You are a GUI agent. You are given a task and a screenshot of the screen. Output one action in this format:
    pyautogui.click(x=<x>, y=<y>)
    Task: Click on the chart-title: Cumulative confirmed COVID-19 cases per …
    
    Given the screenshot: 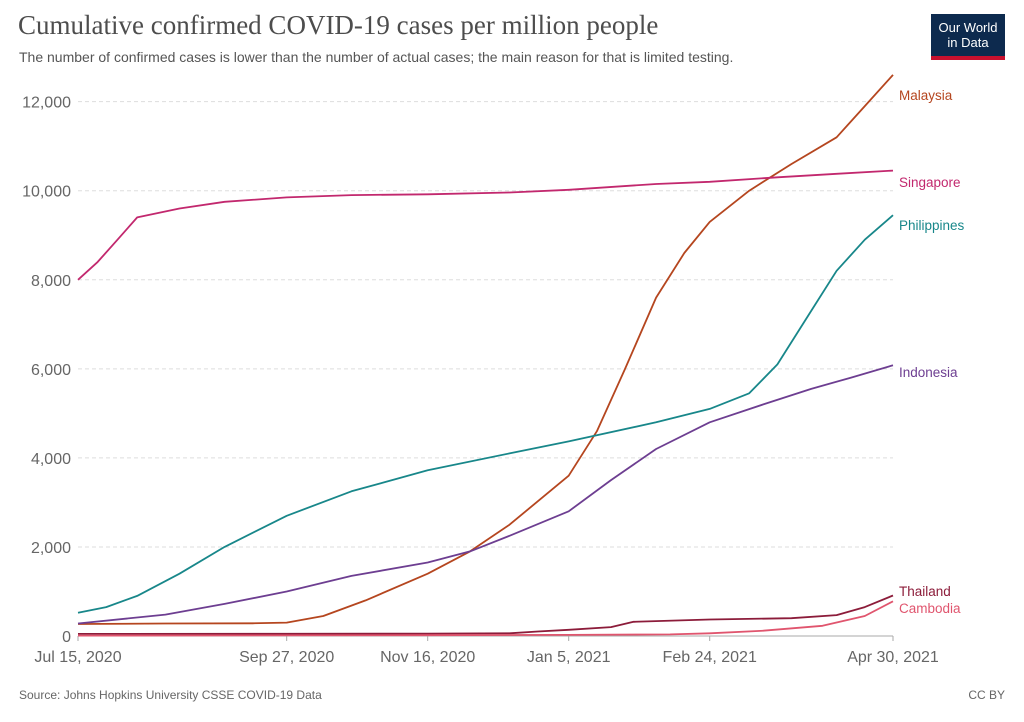 What is the action you would take?
    pyautogui.click(x=338, y=25)
    